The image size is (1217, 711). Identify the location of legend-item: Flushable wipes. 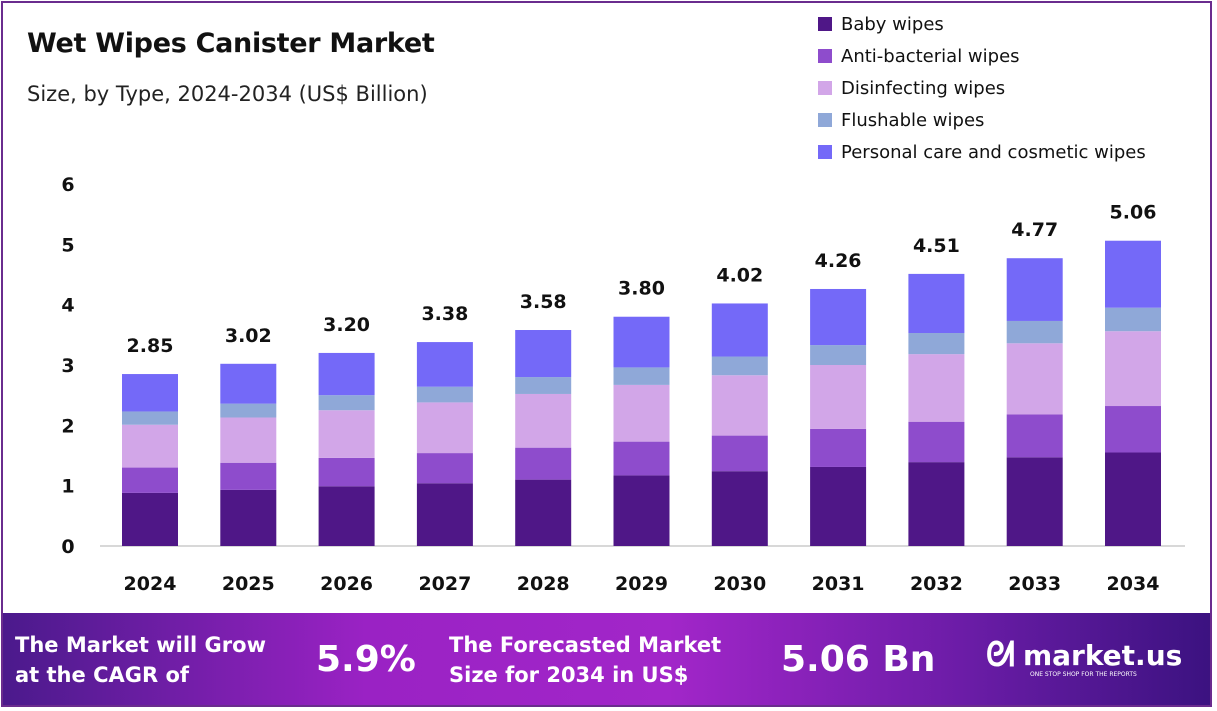
(982, 120).